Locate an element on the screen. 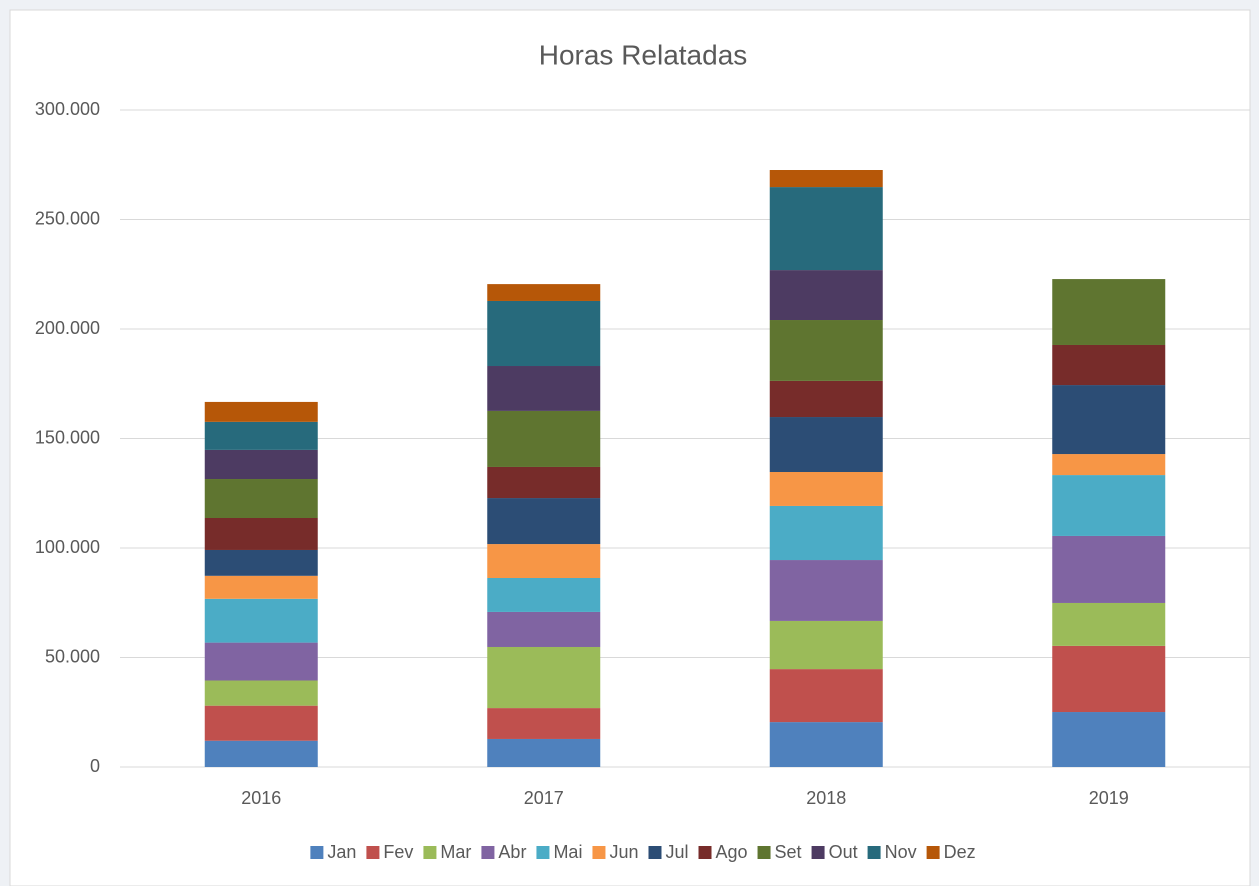  legend-label: Jul is located at coordinates (676, 852).